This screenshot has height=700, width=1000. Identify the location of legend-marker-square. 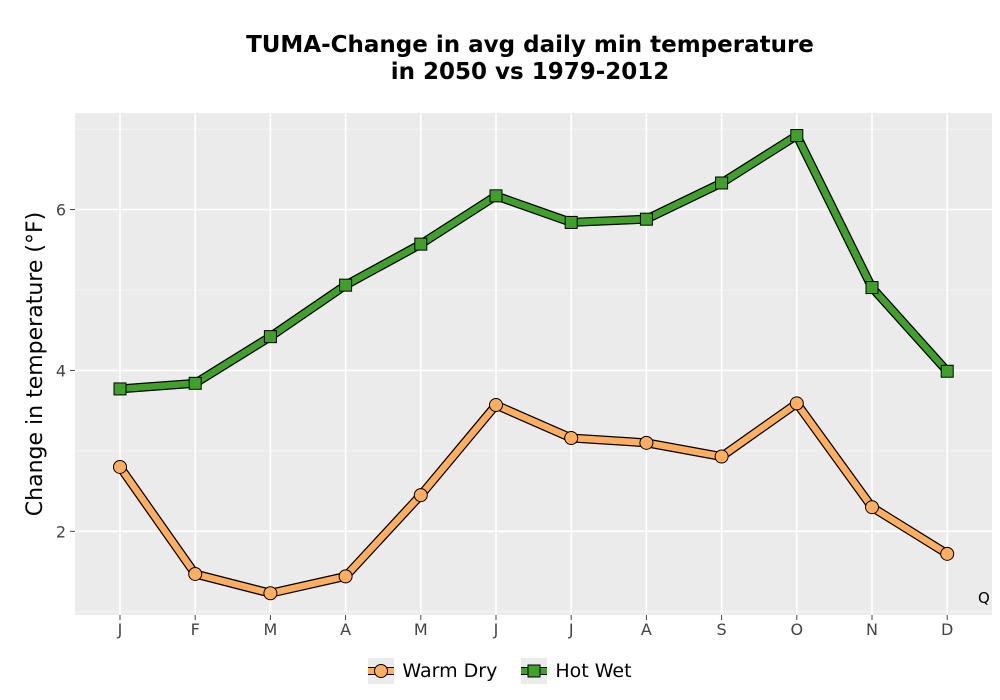
(534, 671).